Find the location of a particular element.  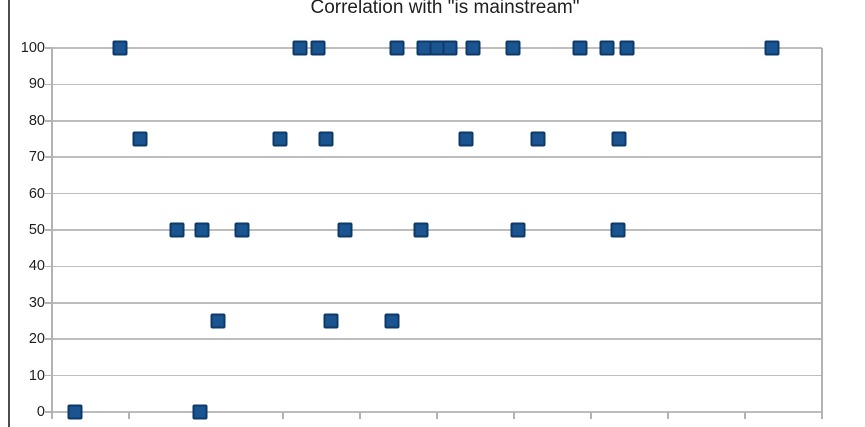

plot-right-border is located at coordinates (822, 230).